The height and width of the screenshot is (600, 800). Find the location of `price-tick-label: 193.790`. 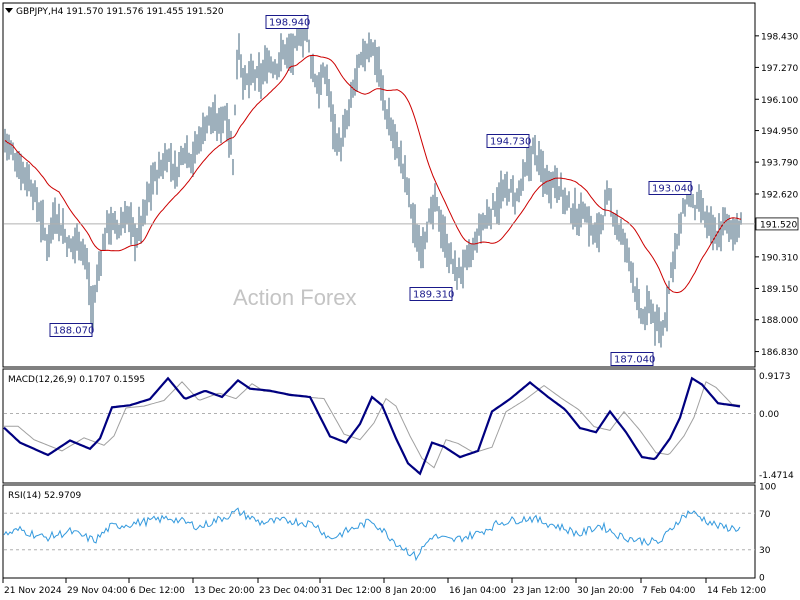

price-tick-label: 193.790 is located at coordinates (779, 164).